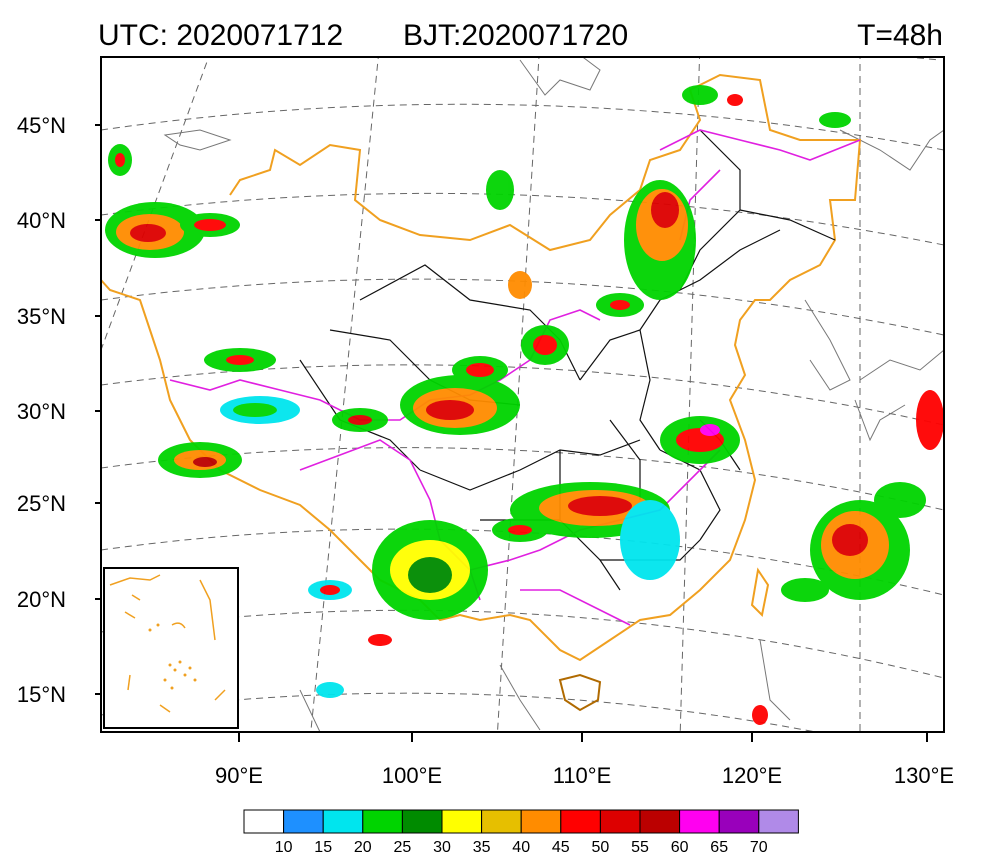  I want to click on colorbar-level-label: 10, so click(284, 847).